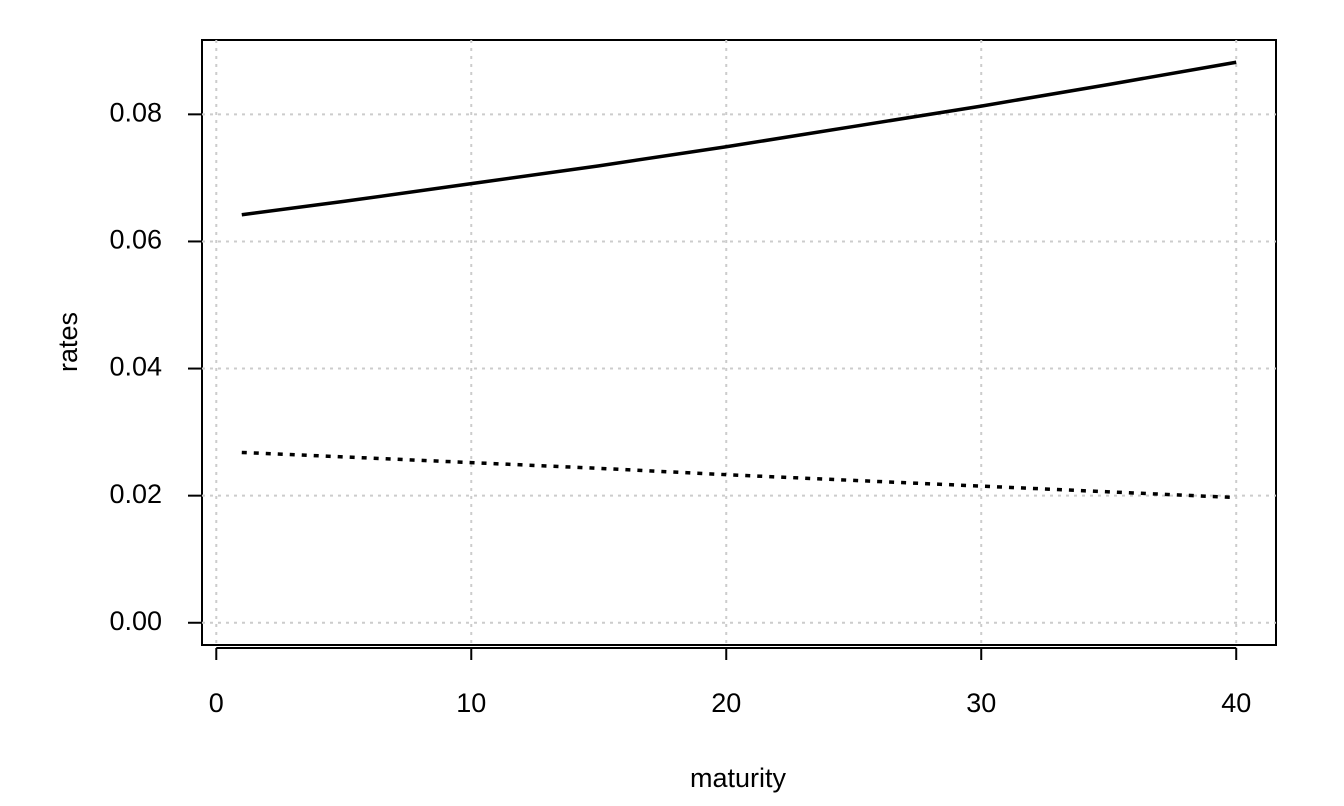 This screenshot has height=806, width=1344. Describe the element at coordinates (135, 112) in the screenshot. I see `y-tick-label: 0.08` at that location.